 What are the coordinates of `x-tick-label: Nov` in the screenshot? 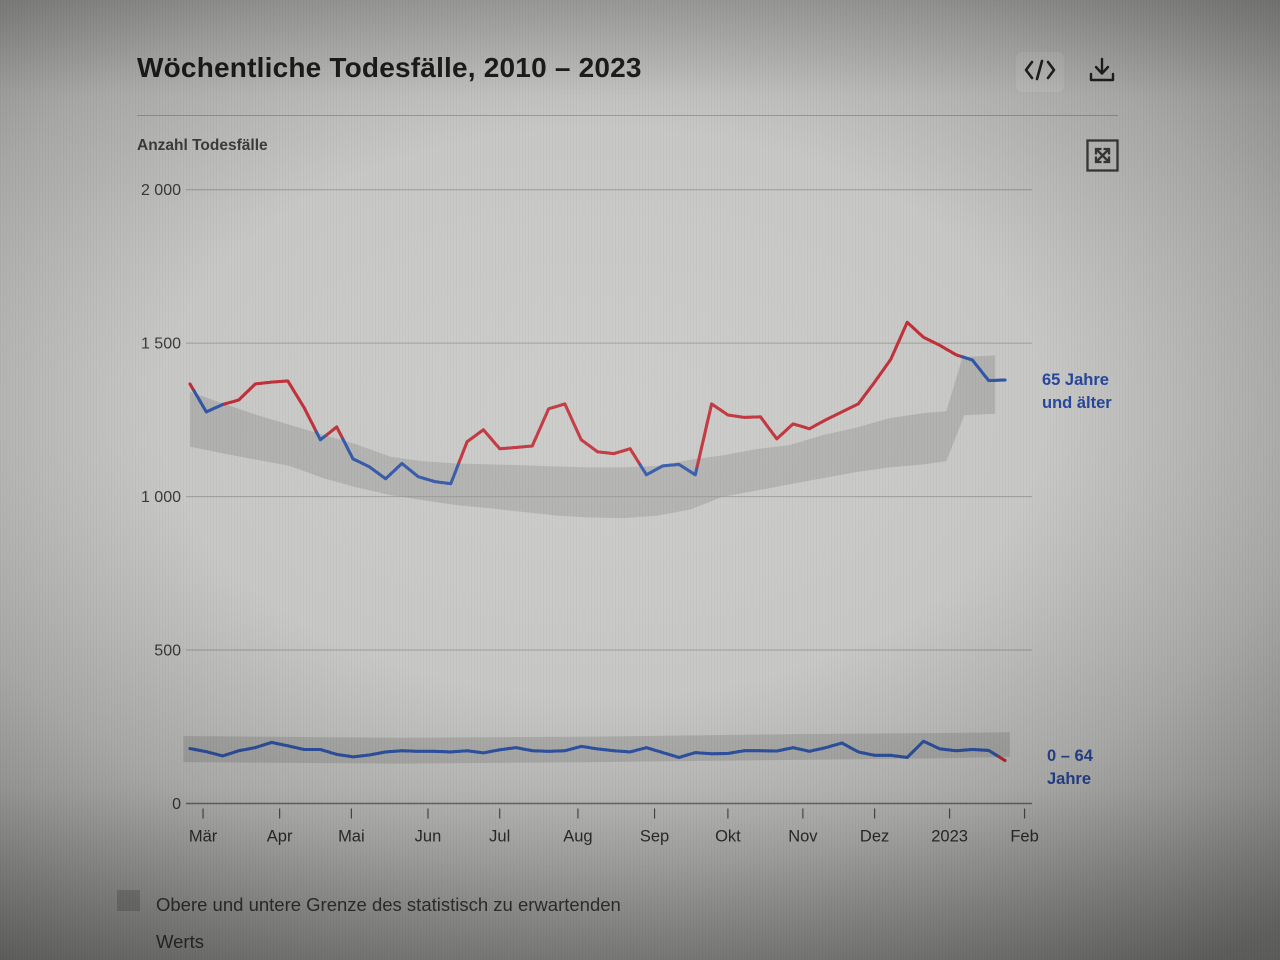 It's located at (803, 837).